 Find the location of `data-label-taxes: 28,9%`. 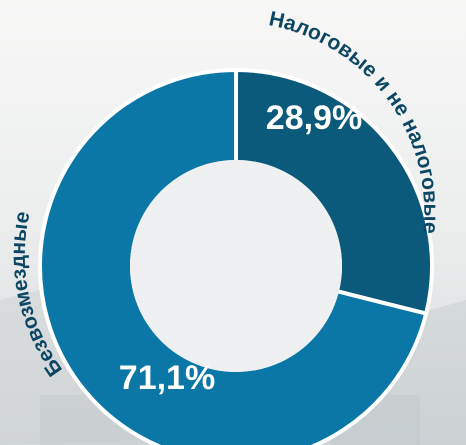

data-label-taxes: 28,9% is located at coordinates (314, 118).